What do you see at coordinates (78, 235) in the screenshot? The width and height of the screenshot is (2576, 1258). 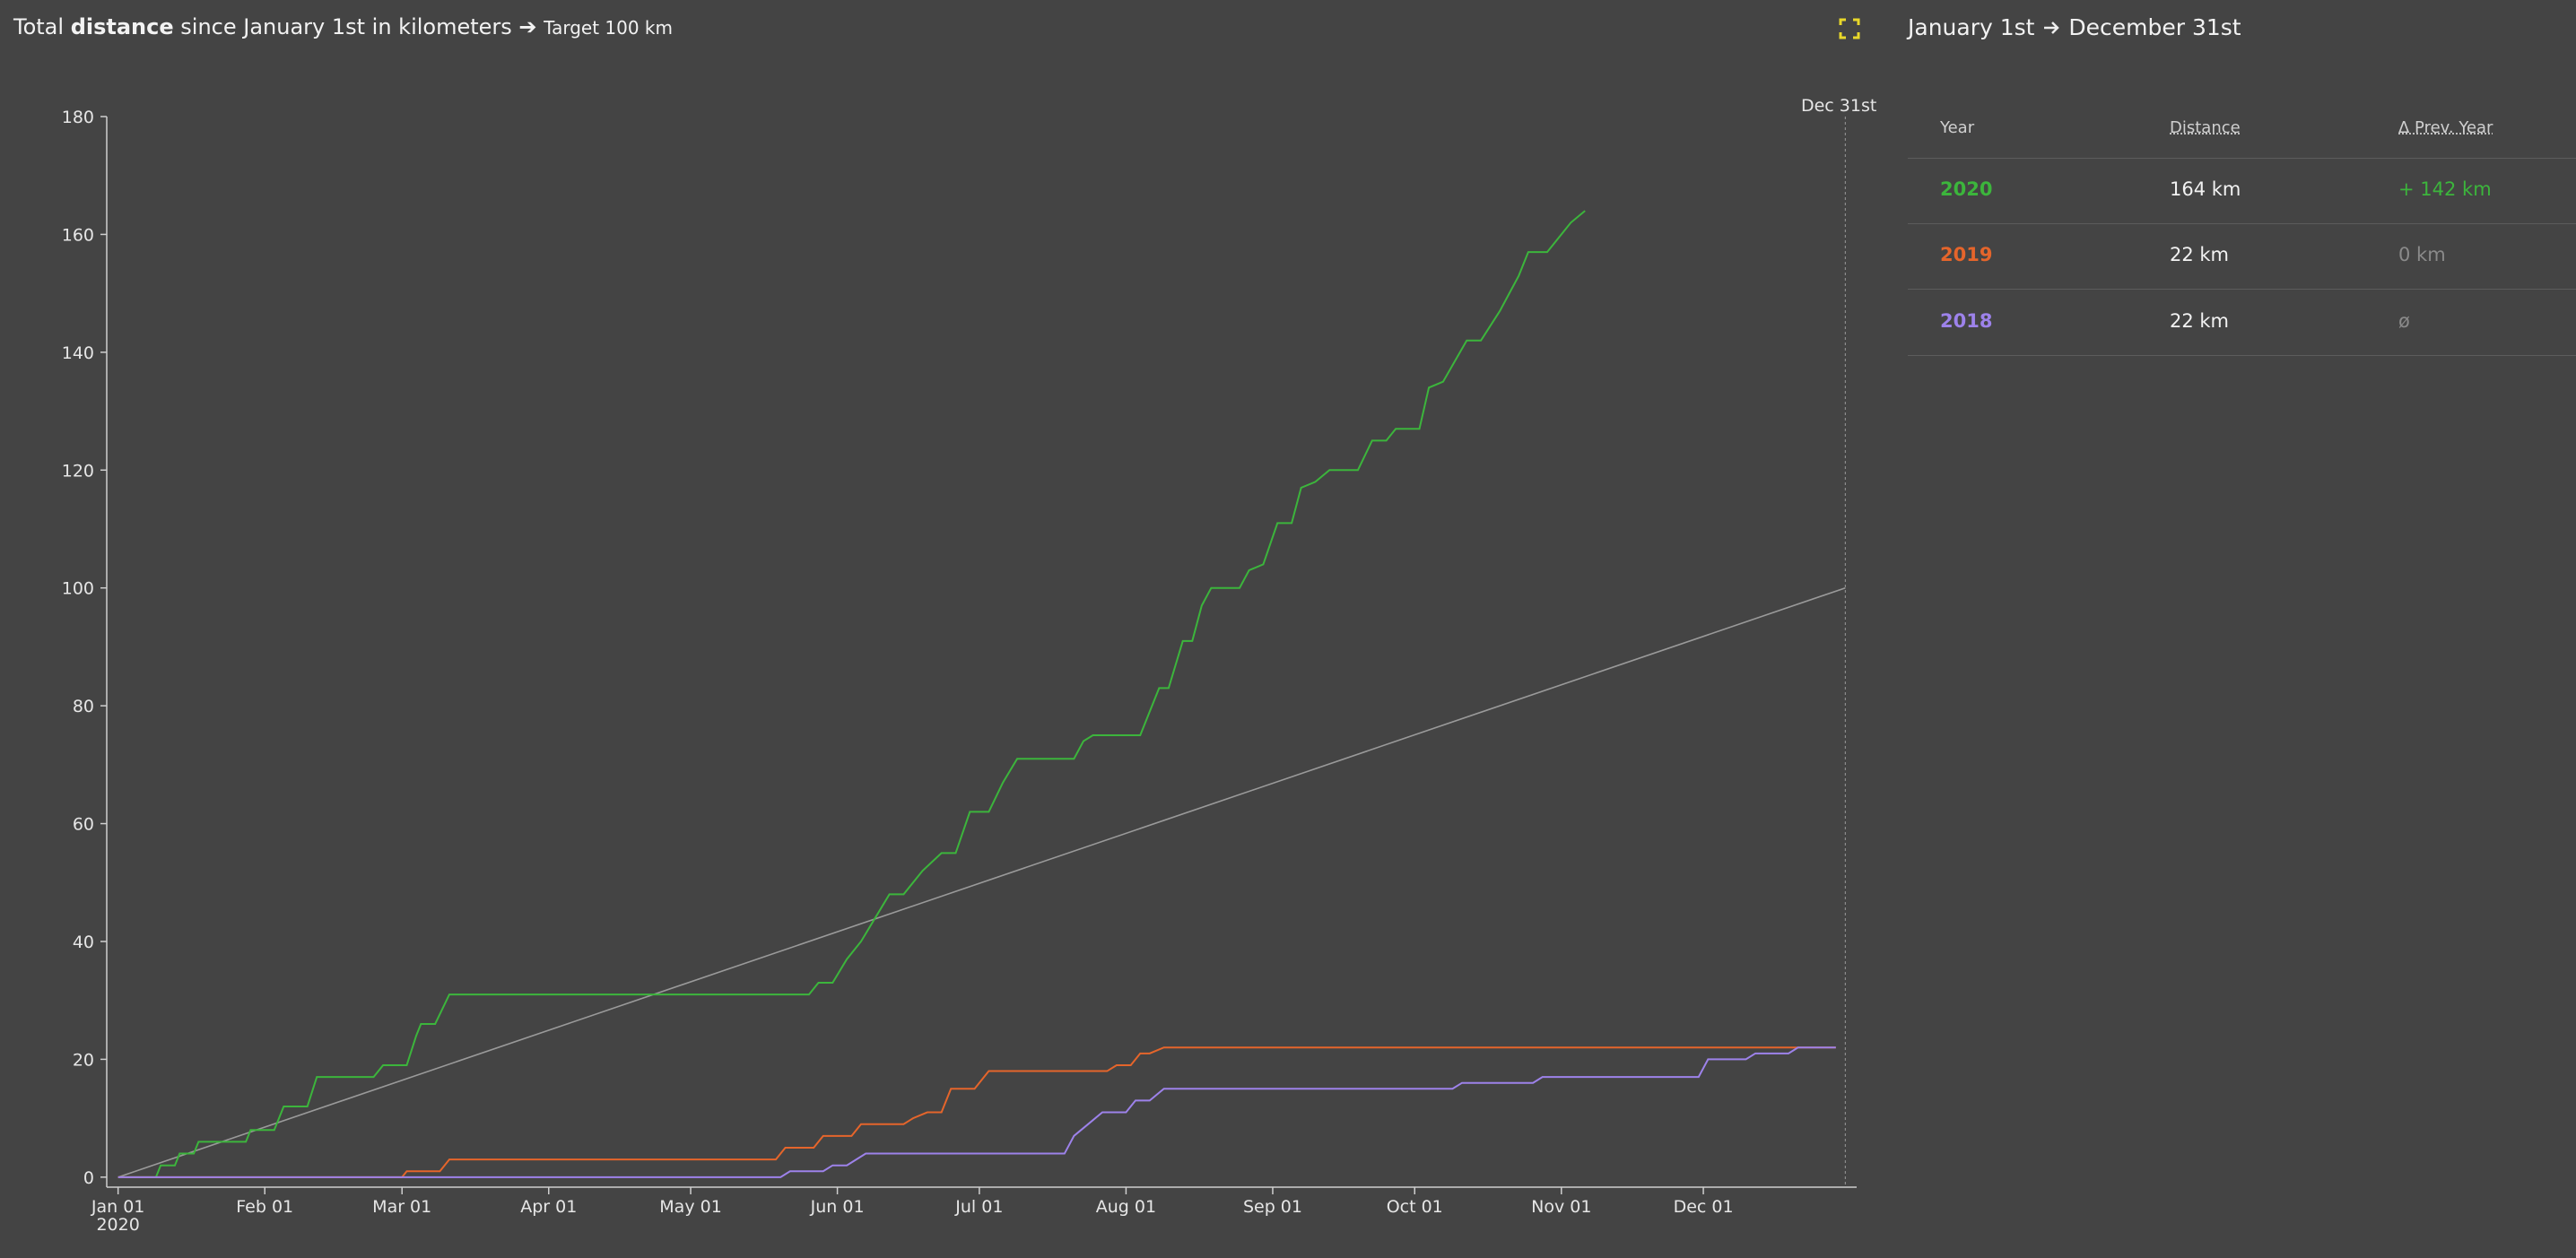 I see `y-tick-label: 160` at bounding box center [78, 235].